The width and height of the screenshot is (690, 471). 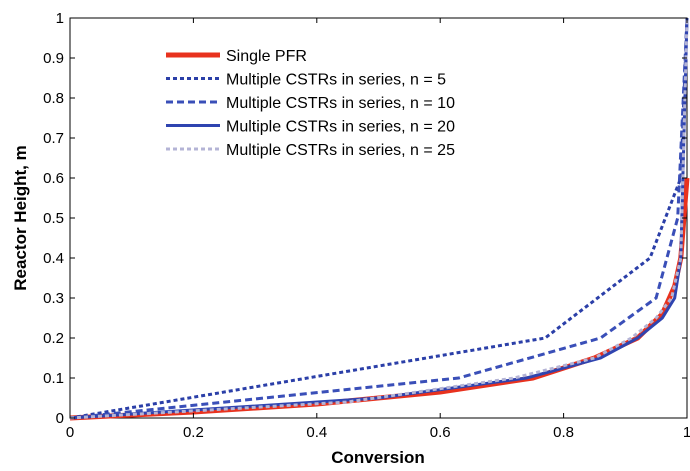 I want to click on y-tick-label: 0.7, so click(x=53, y=138).